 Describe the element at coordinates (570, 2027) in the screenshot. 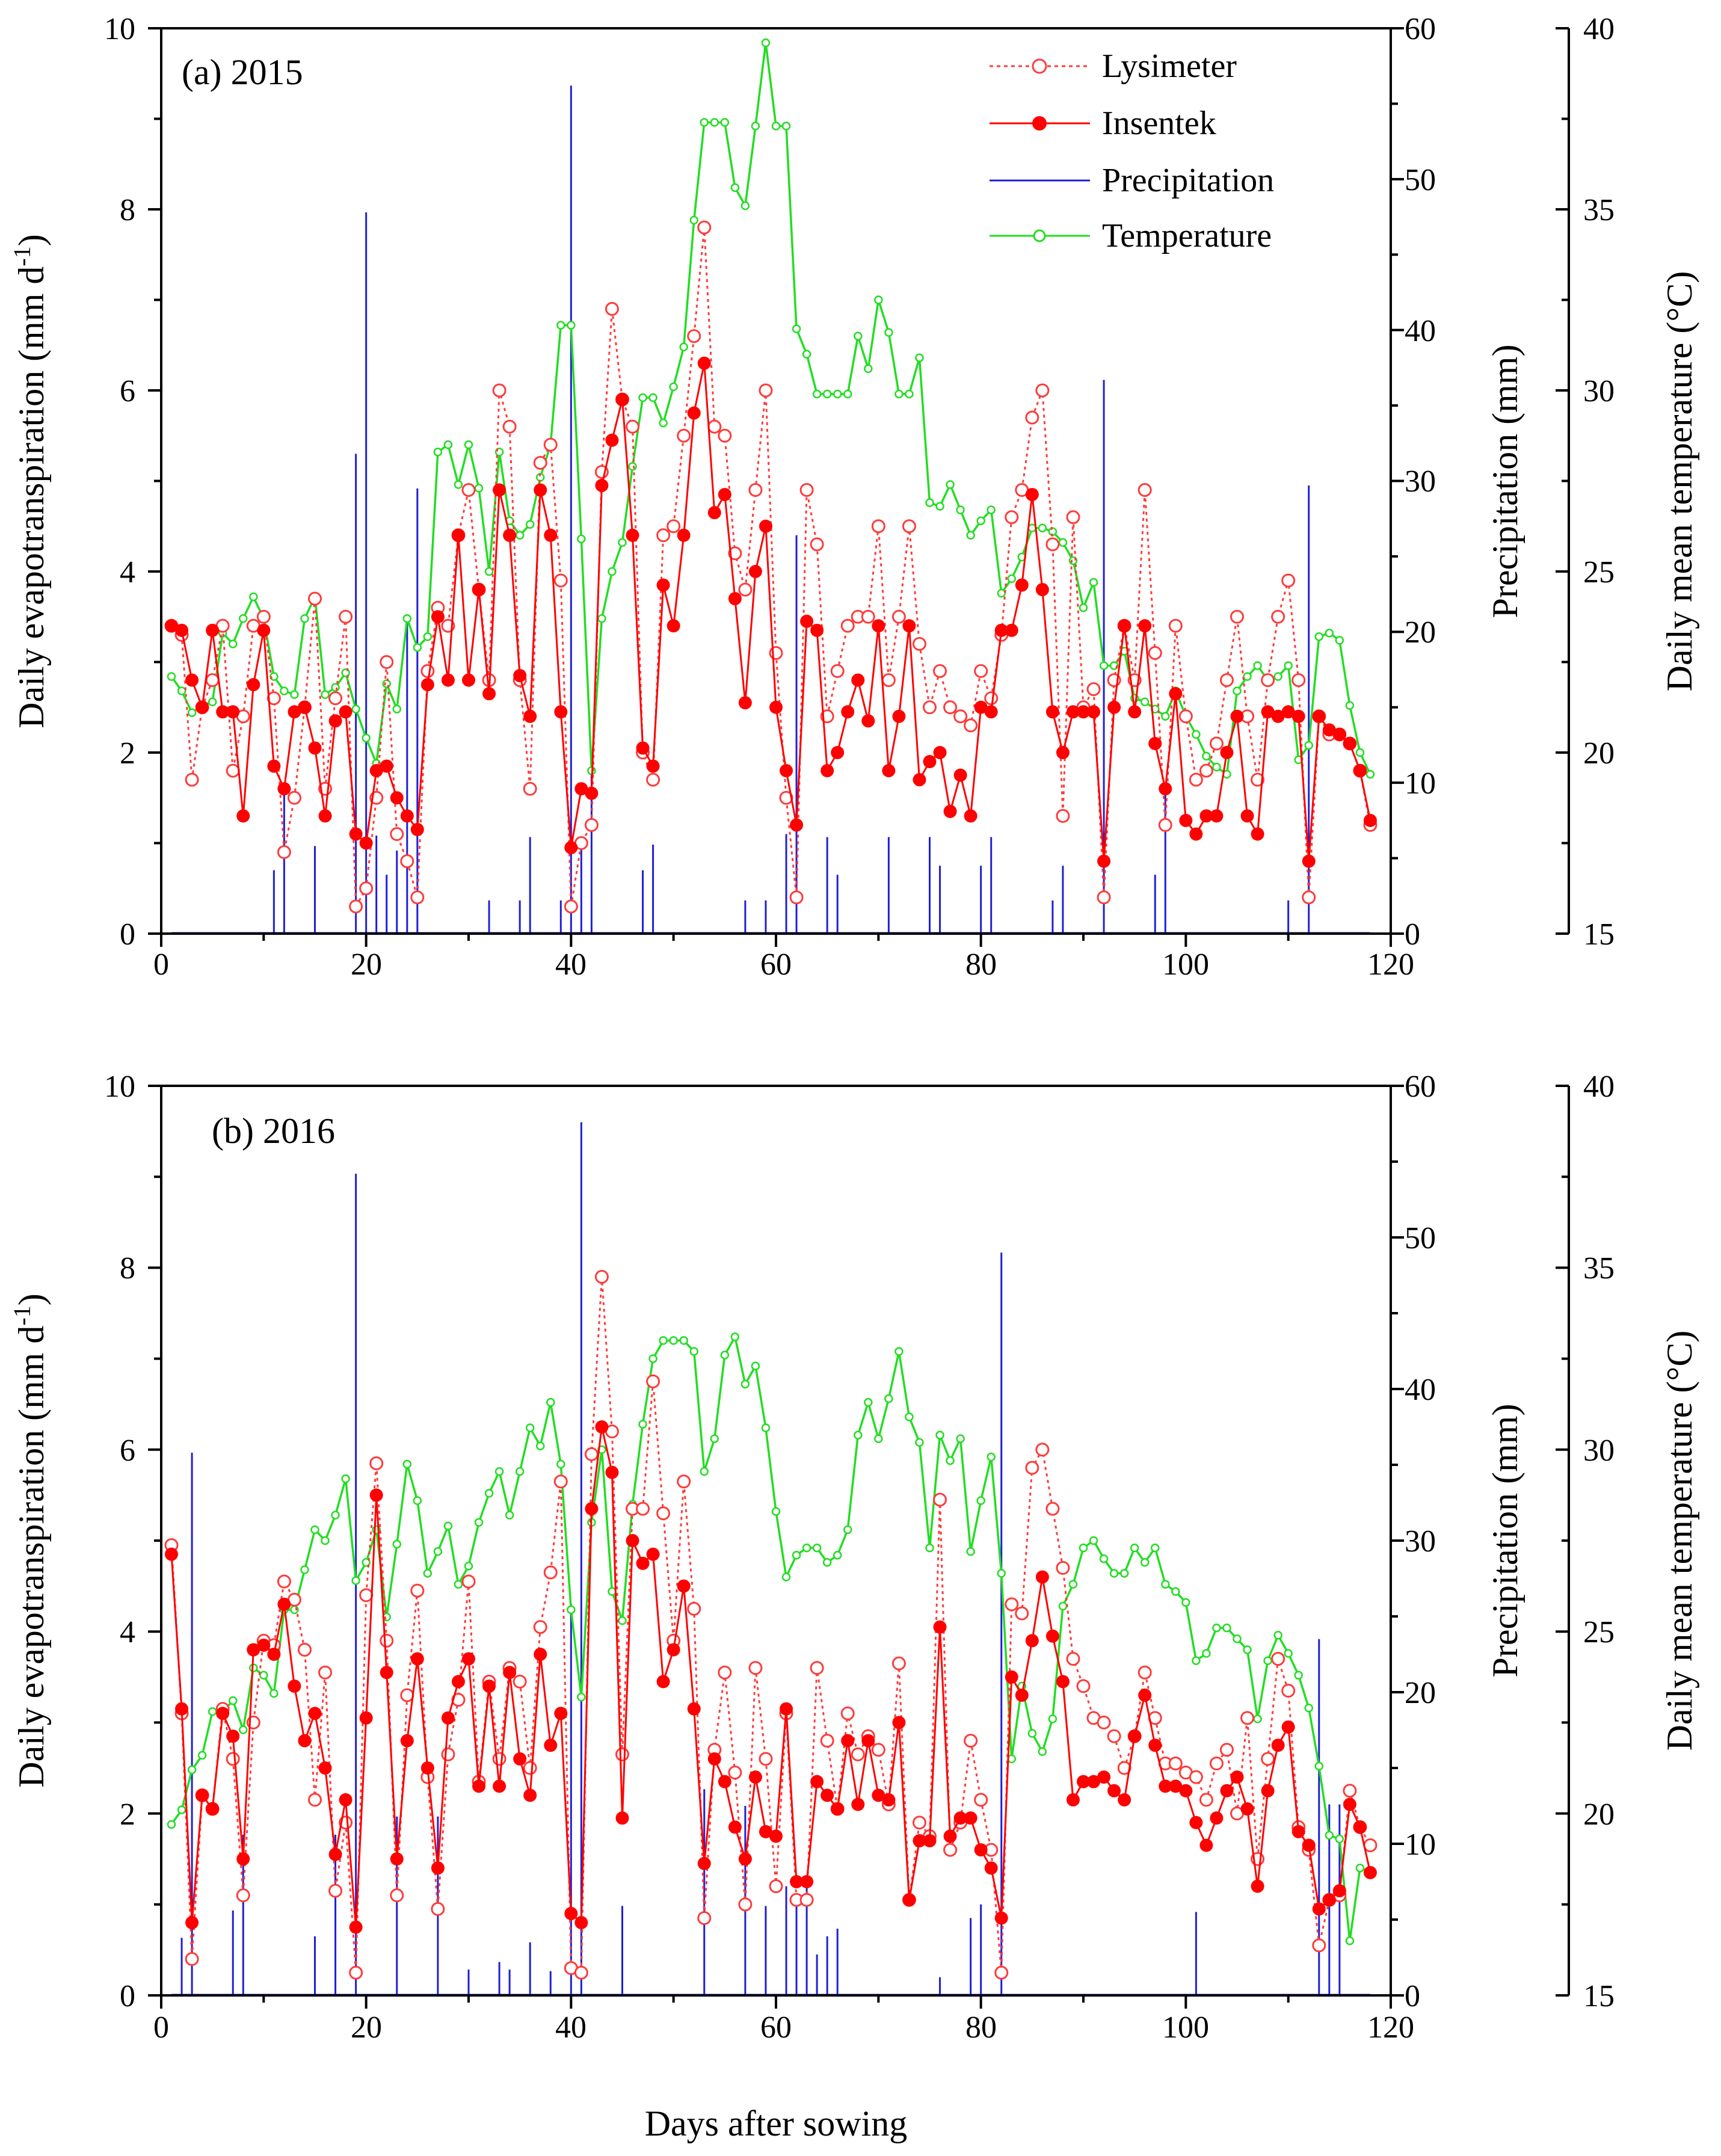

I see `x-tick-label: 40` at that location.